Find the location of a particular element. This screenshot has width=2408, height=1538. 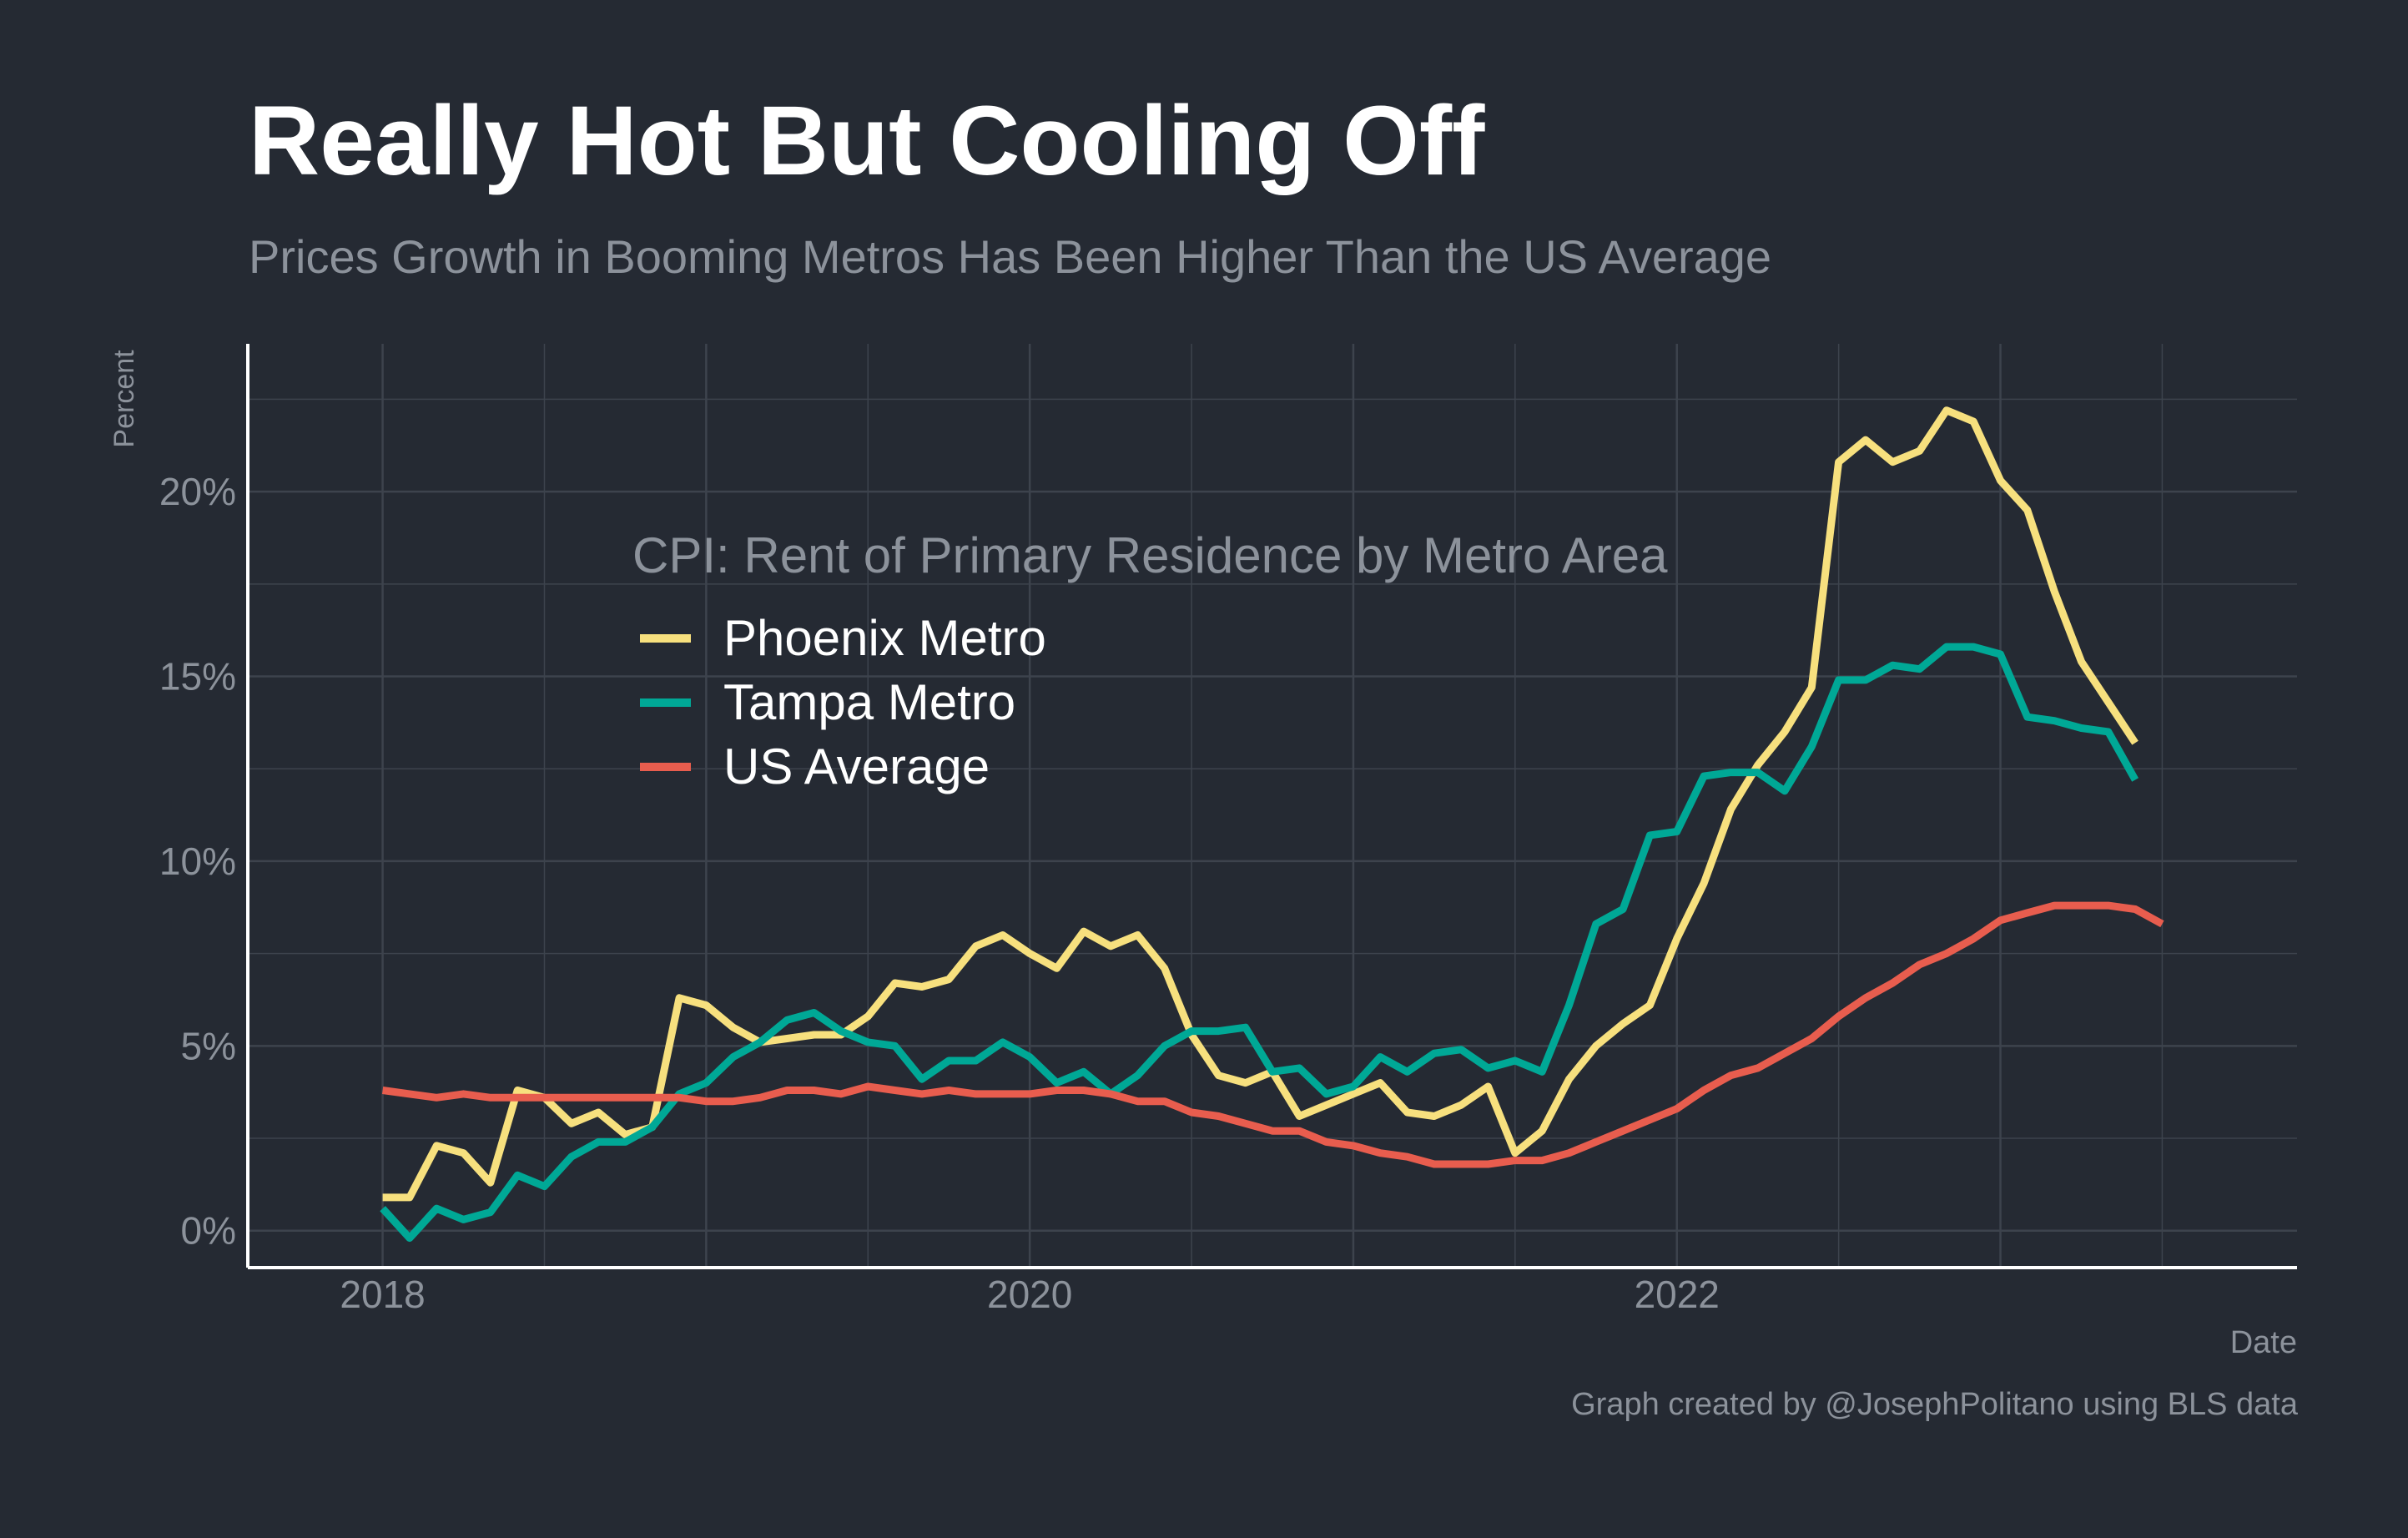

chart-title: Really Hot But Cooling Off is located at coordinates (867, 141).